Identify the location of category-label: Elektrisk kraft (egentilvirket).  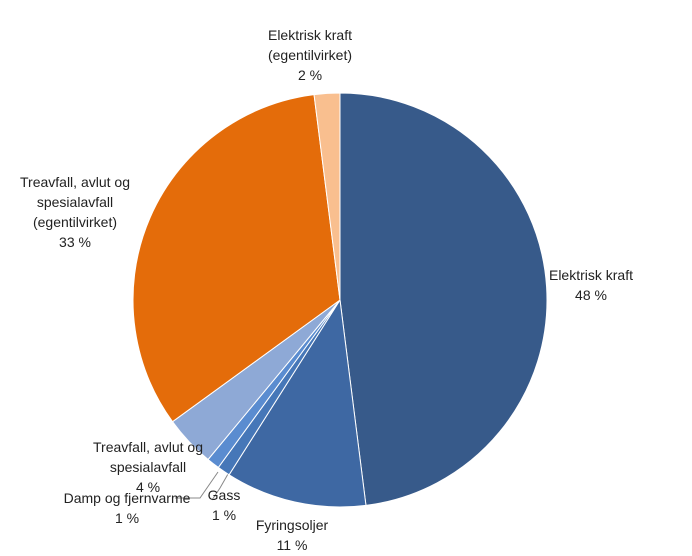
(310, 45).